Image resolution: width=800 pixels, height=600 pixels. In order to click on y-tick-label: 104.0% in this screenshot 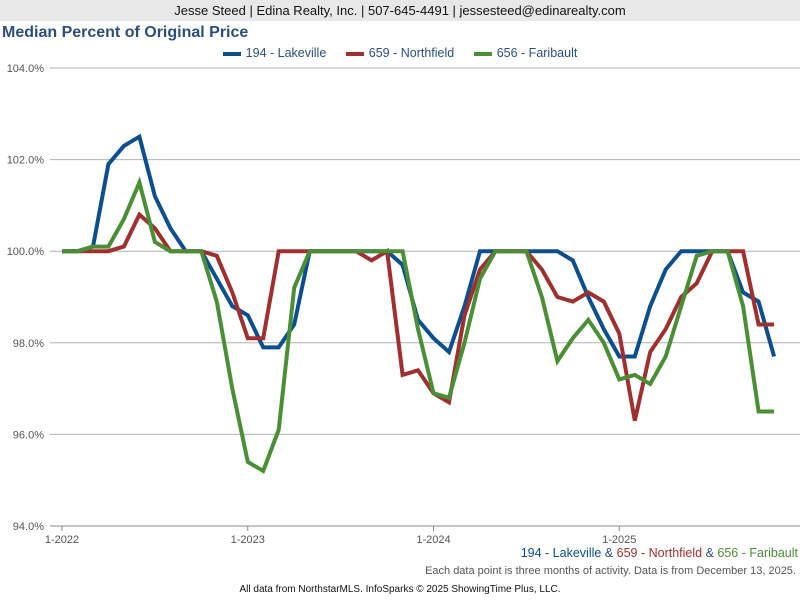, I will do `click(26, 69)`.